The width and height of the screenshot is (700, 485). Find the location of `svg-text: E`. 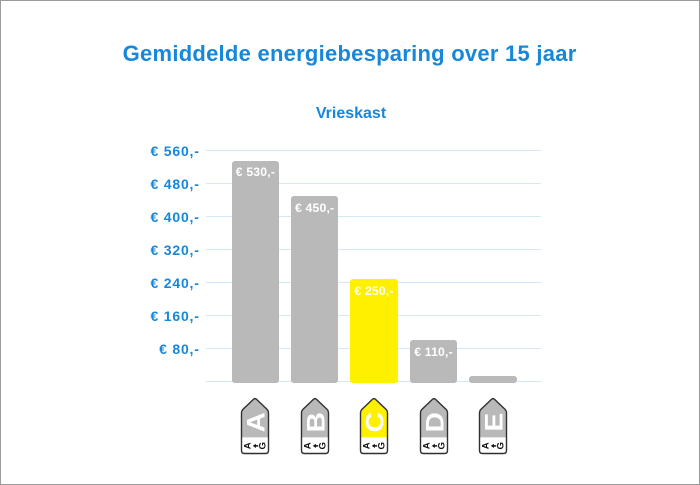

svg-text: E is located at coordinates (494, 422).